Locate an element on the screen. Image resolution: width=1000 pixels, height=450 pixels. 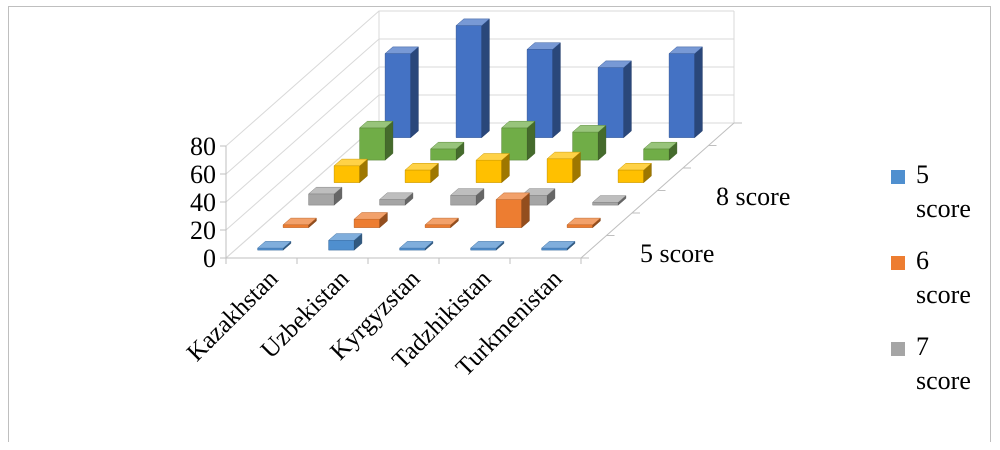
legend-entry: 6 score is located at coordinates (931, 277).